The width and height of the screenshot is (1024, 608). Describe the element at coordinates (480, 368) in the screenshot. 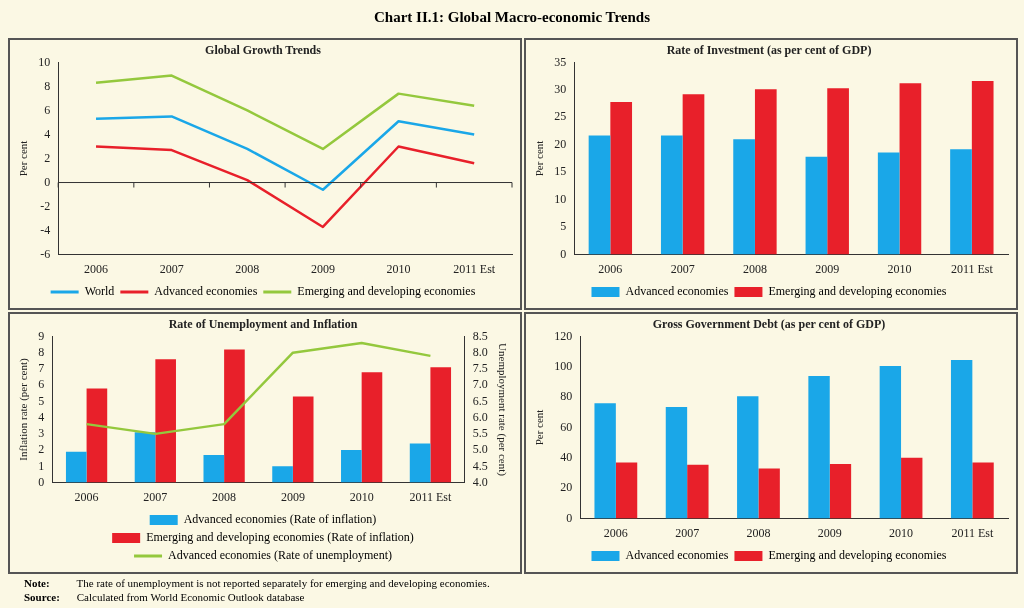

I see `y2-tick-label: 7.5` at that location.